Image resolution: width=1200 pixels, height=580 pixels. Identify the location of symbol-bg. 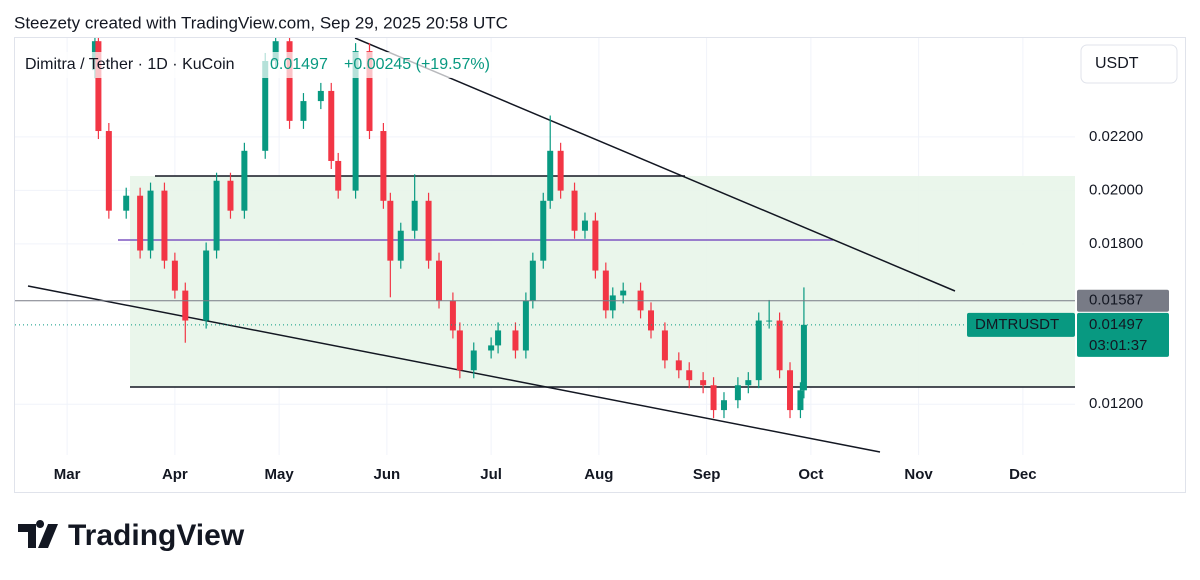
(1021, 324).